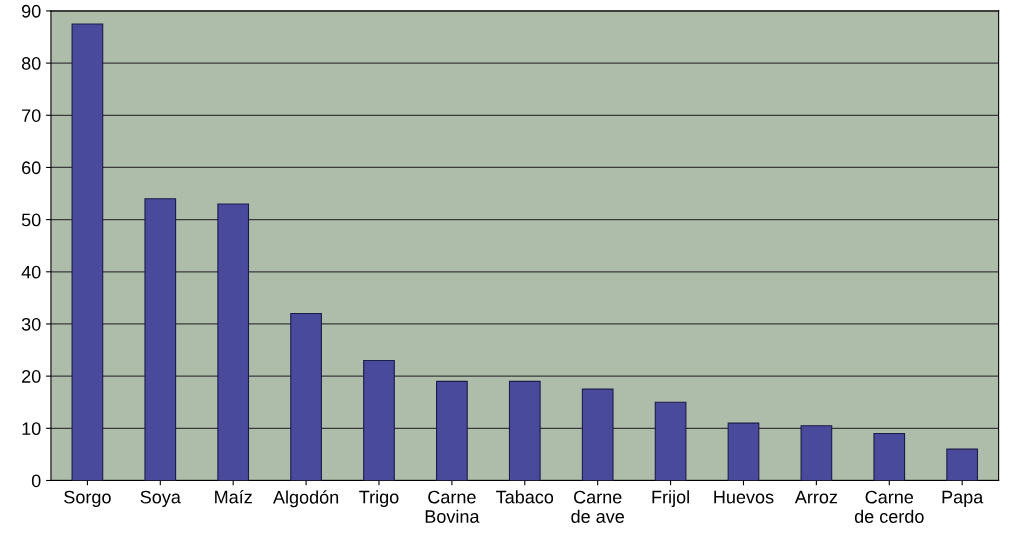  Describe the element at coordinates (31, 376) in the screenshot. I see `y-tick-label: 20` at that location.